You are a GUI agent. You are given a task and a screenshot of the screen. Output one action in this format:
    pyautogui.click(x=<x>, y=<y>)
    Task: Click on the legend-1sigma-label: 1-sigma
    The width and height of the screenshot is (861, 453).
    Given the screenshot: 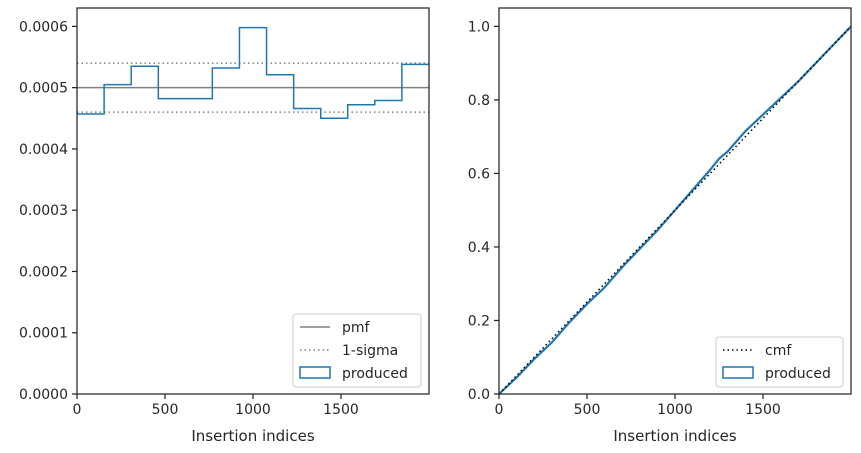 What is the action you would take?
    pyautogui.click(x=370, y=351)
    